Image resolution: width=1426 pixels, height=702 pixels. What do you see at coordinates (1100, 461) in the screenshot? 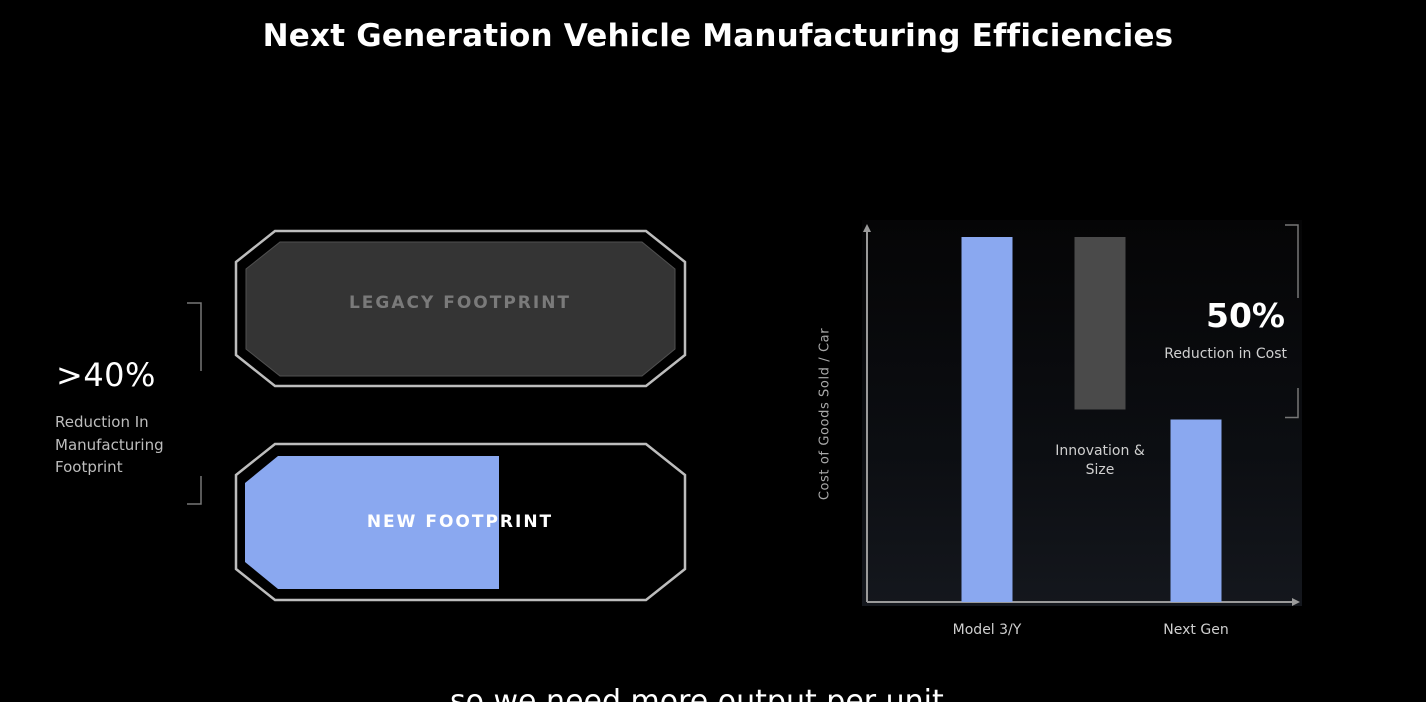
I see `innovation-annotation: Innovation & Size` at bounding box center [1100, 461].